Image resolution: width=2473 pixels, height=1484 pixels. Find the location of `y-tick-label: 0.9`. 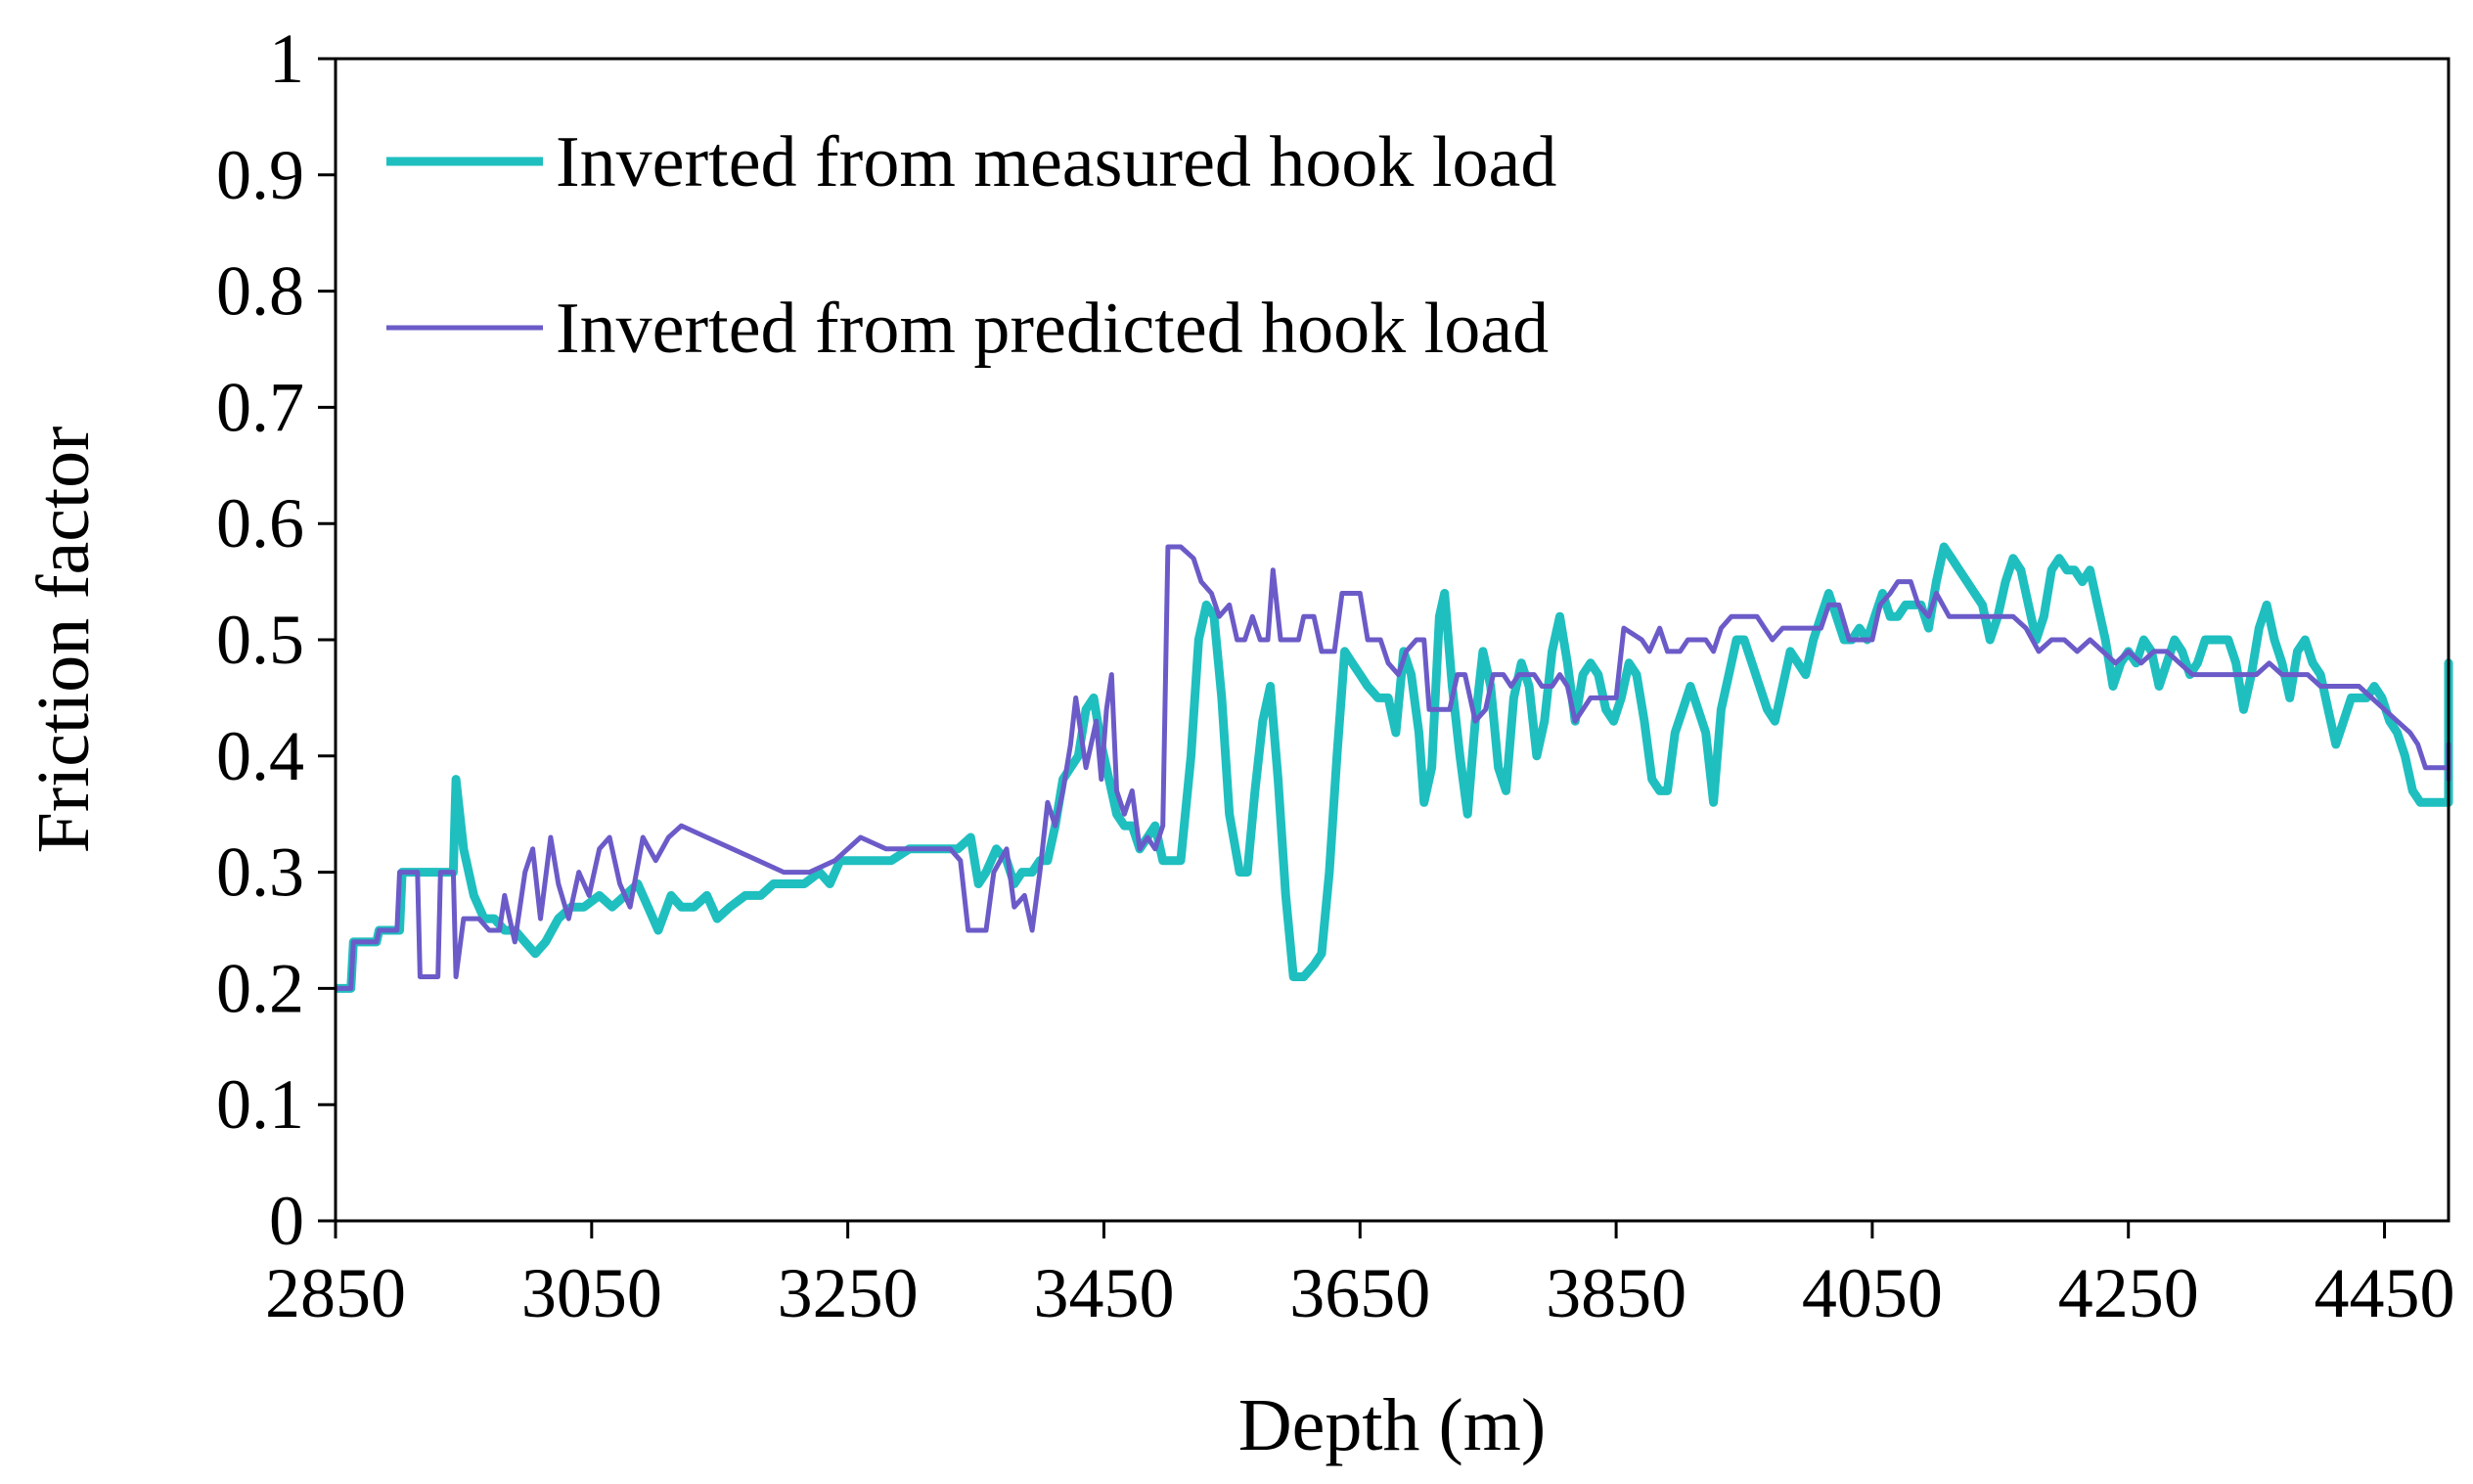

y-tick-label: 0.9 is located at coordinates (260, 175).